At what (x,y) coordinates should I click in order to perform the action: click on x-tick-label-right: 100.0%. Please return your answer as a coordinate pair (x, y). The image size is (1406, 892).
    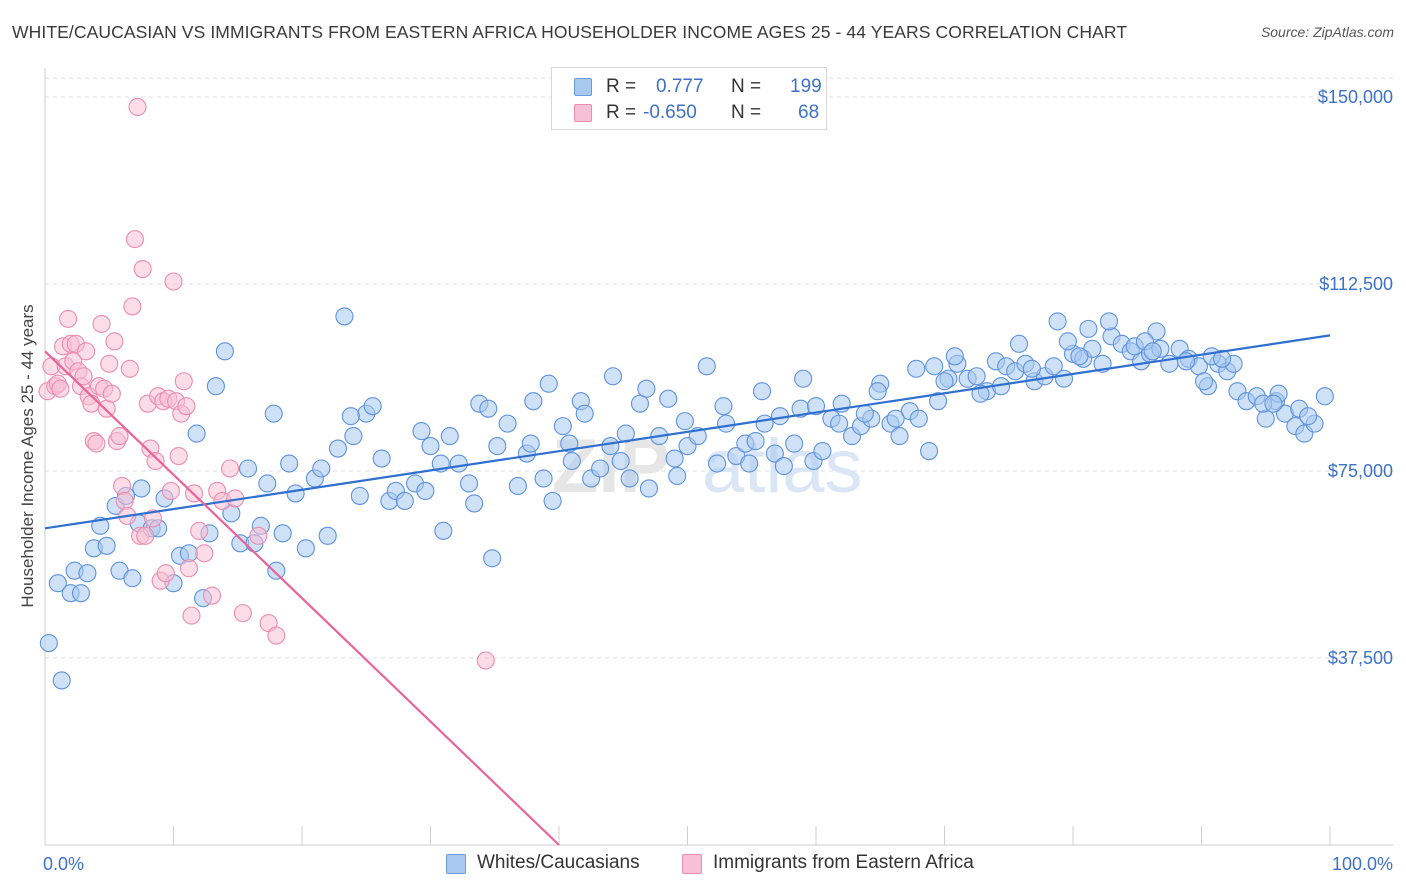
    Looking at the image, I should click on (1362, 864).